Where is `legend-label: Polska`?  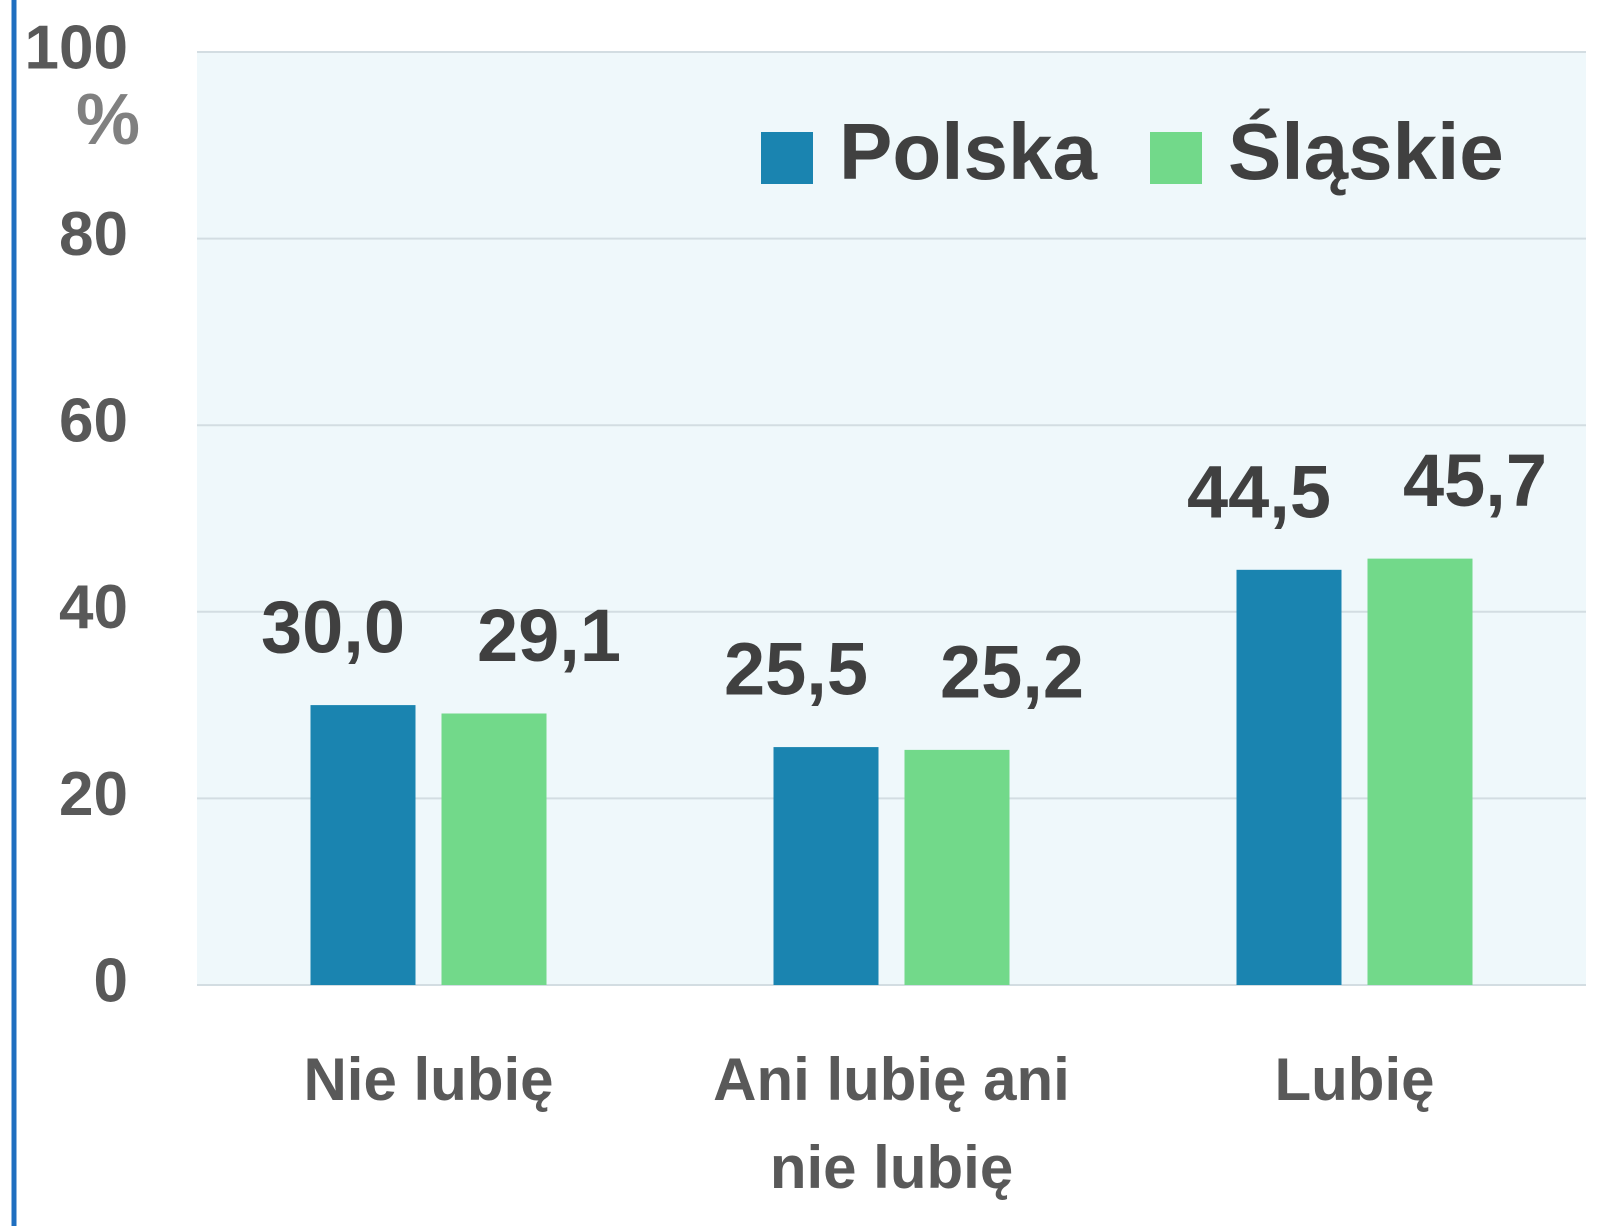 legend-label: Polska is located at coordinates (968, 151).